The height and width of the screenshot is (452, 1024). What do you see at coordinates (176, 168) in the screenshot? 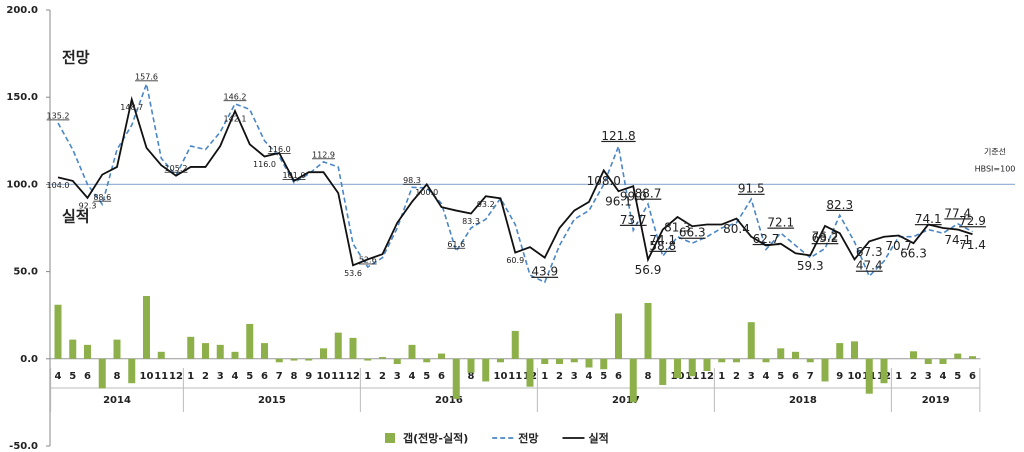
I see `value-label: 105.2` at bounding box center [176, 168].